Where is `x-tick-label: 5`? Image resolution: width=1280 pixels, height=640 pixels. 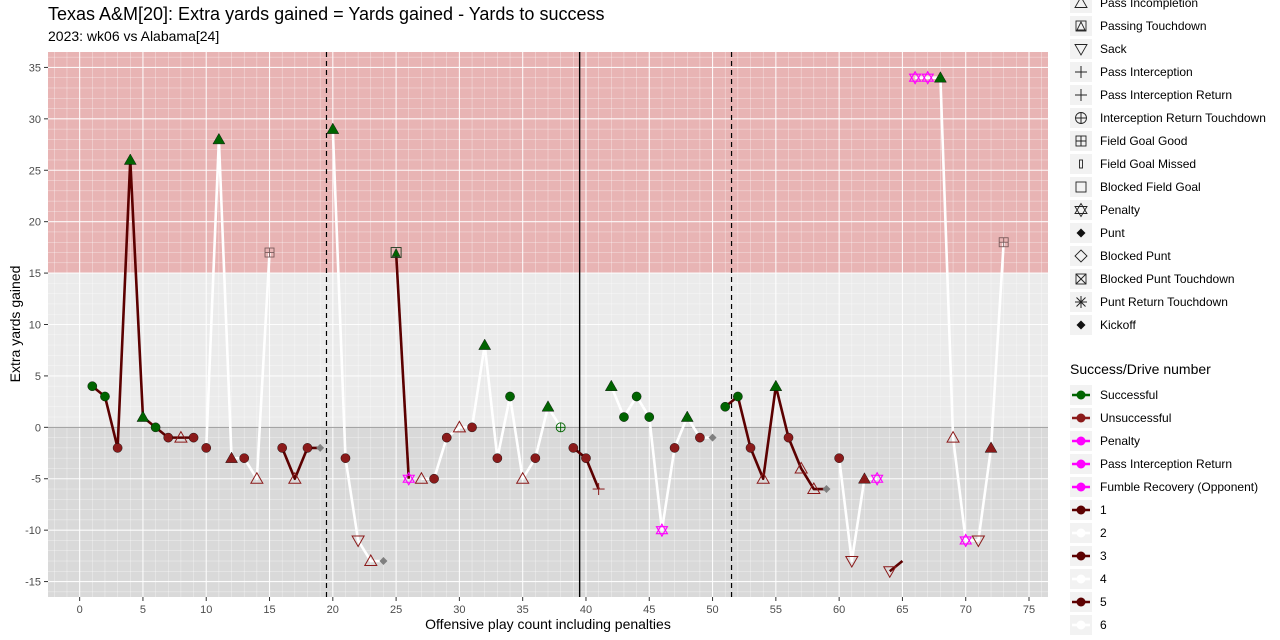
x-tick-label: 5 is located at coordinates (143, 610).